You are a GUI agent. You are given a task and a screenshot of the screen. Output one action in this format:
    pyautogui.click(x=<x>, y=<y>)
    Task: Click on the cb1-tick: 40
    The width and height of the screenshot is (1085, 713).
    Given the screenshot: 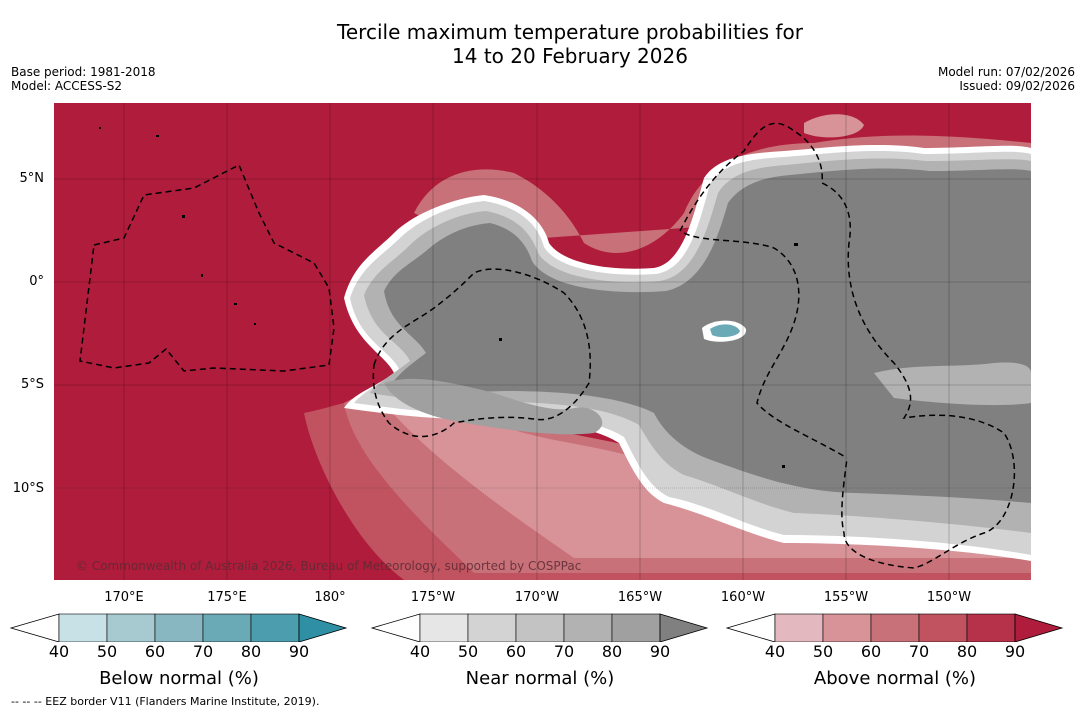 What is the action you would take?
    pyautogui.click(x=420, y=651)
    